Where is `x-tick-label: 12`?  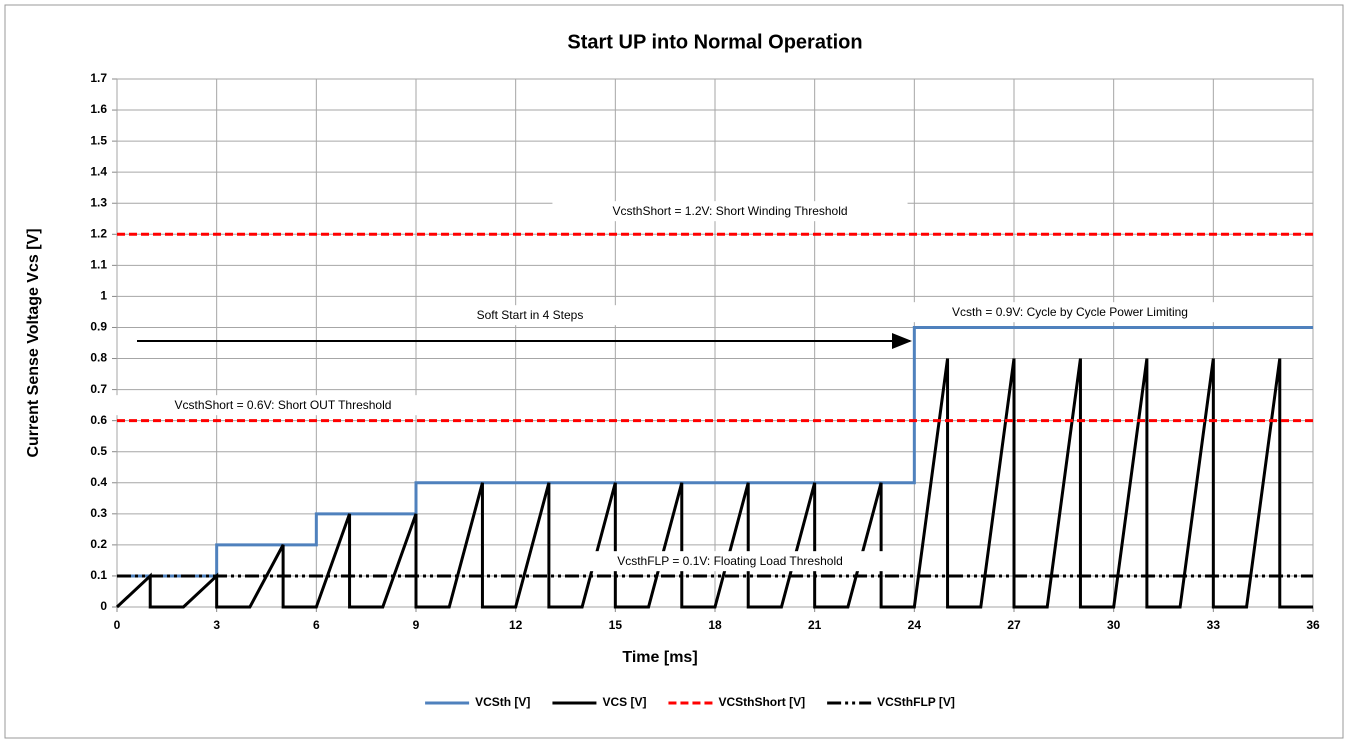
x-tick-label: 12 is located at coordinates (516, 625).